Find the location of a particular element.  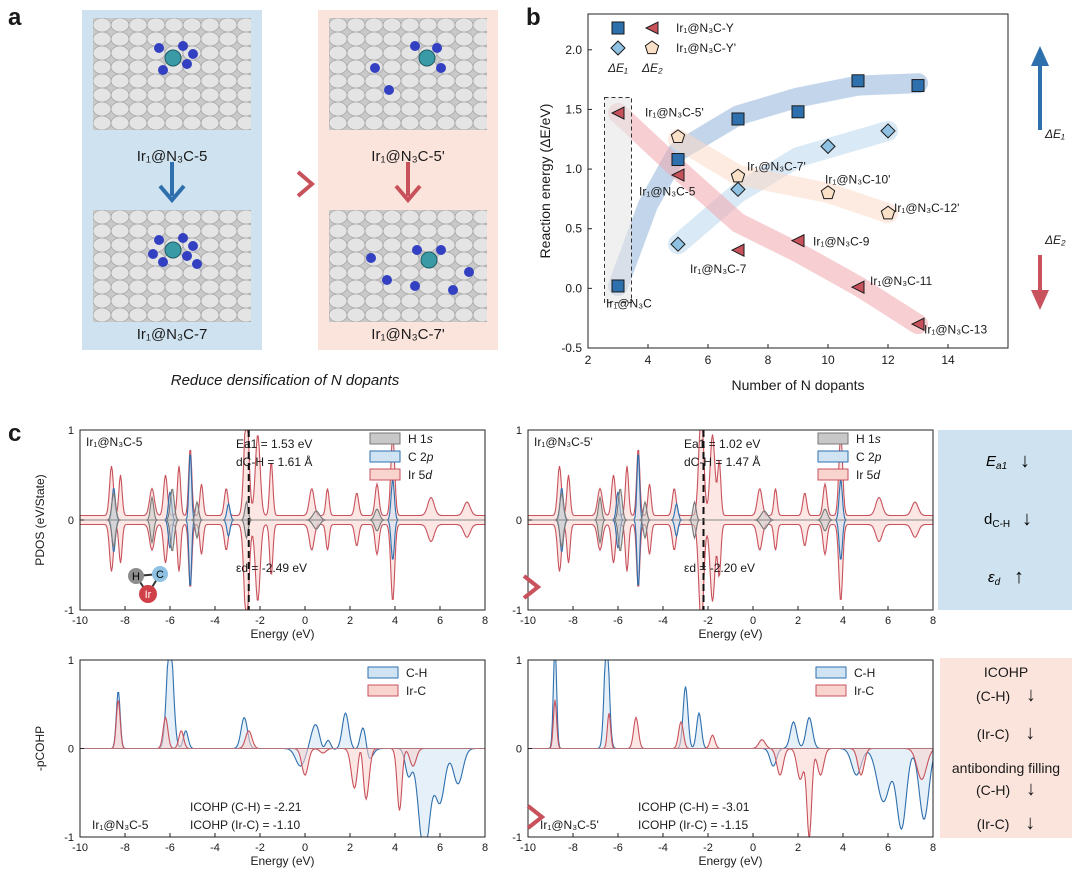

x-tick-label: 14 is located at coordinates (948, 360).